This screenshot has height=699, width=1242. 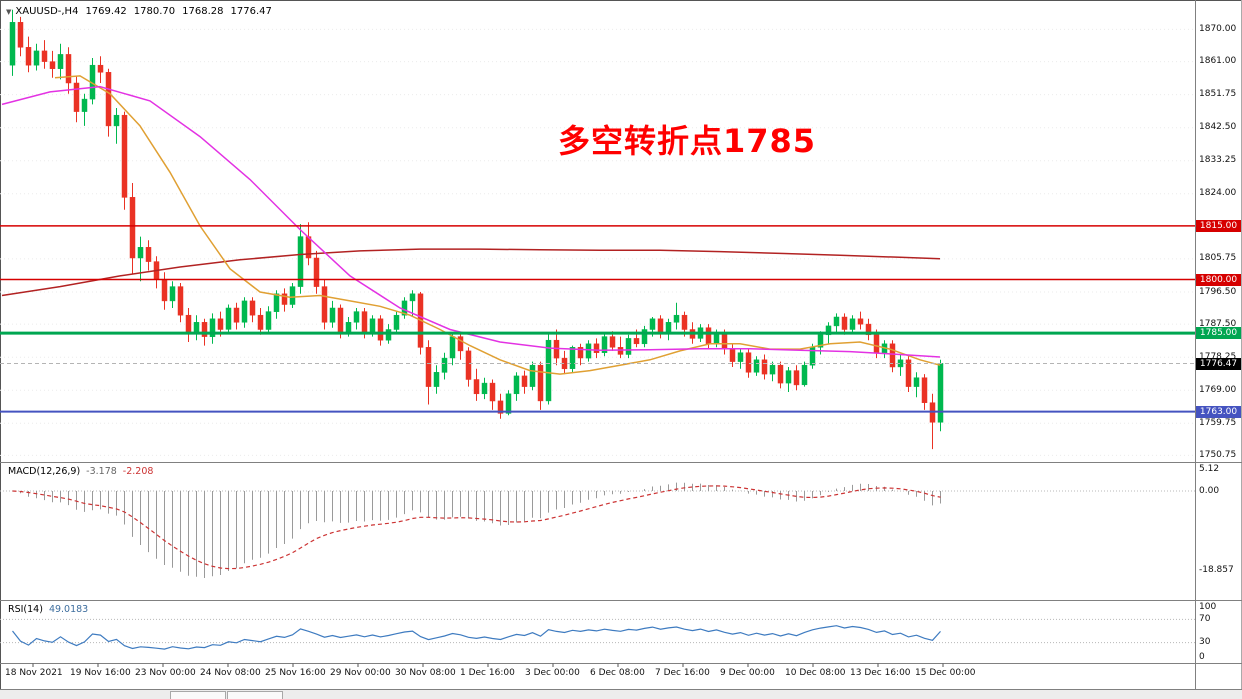 I want to click on rsi-name: RSI(14), so click(x=25, y=609).